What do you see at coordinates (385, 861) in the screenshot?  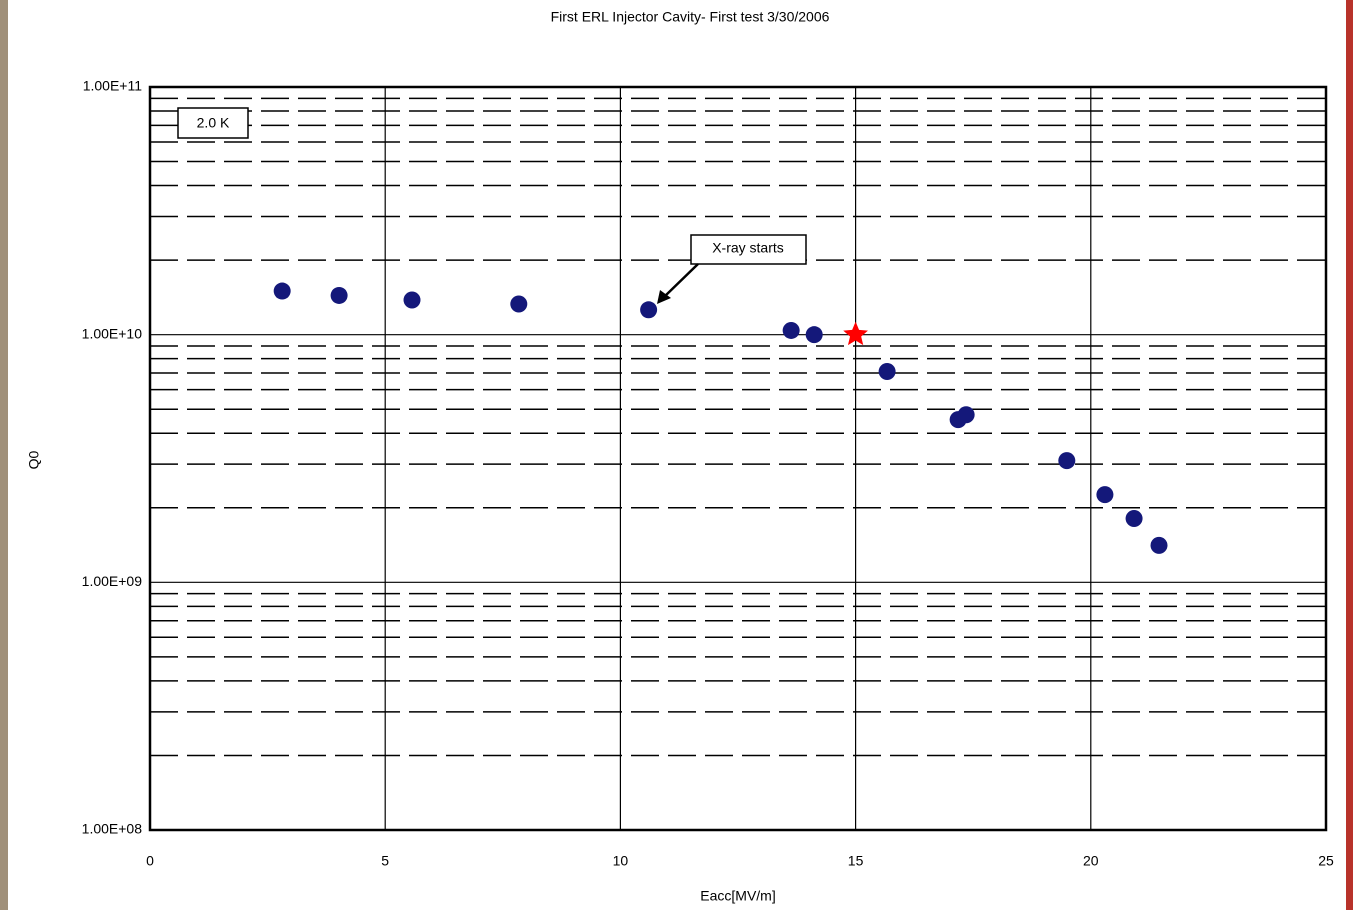 I see `x-tick-label: 5` at bounding box center [385, 861].